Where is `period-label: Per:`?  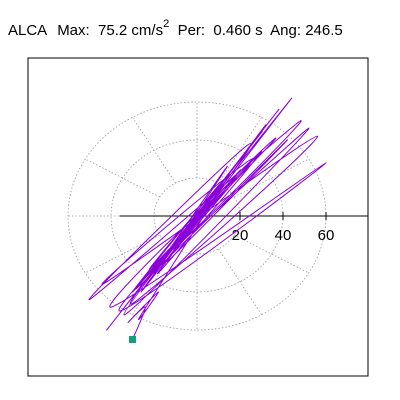
period-label: Per: is located at coordinates (191, 30).